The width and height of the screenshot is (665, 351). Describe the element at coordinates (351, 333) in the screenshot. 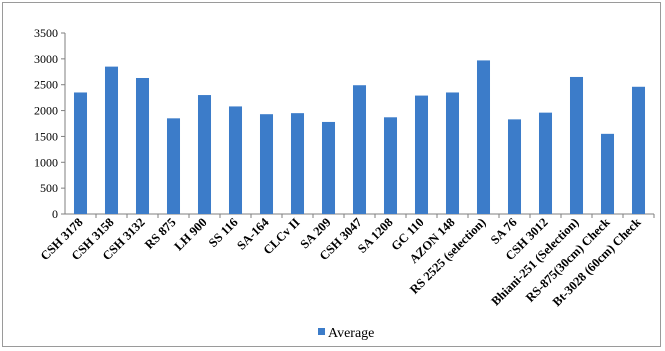

I see `legend-label: Average` at that location.